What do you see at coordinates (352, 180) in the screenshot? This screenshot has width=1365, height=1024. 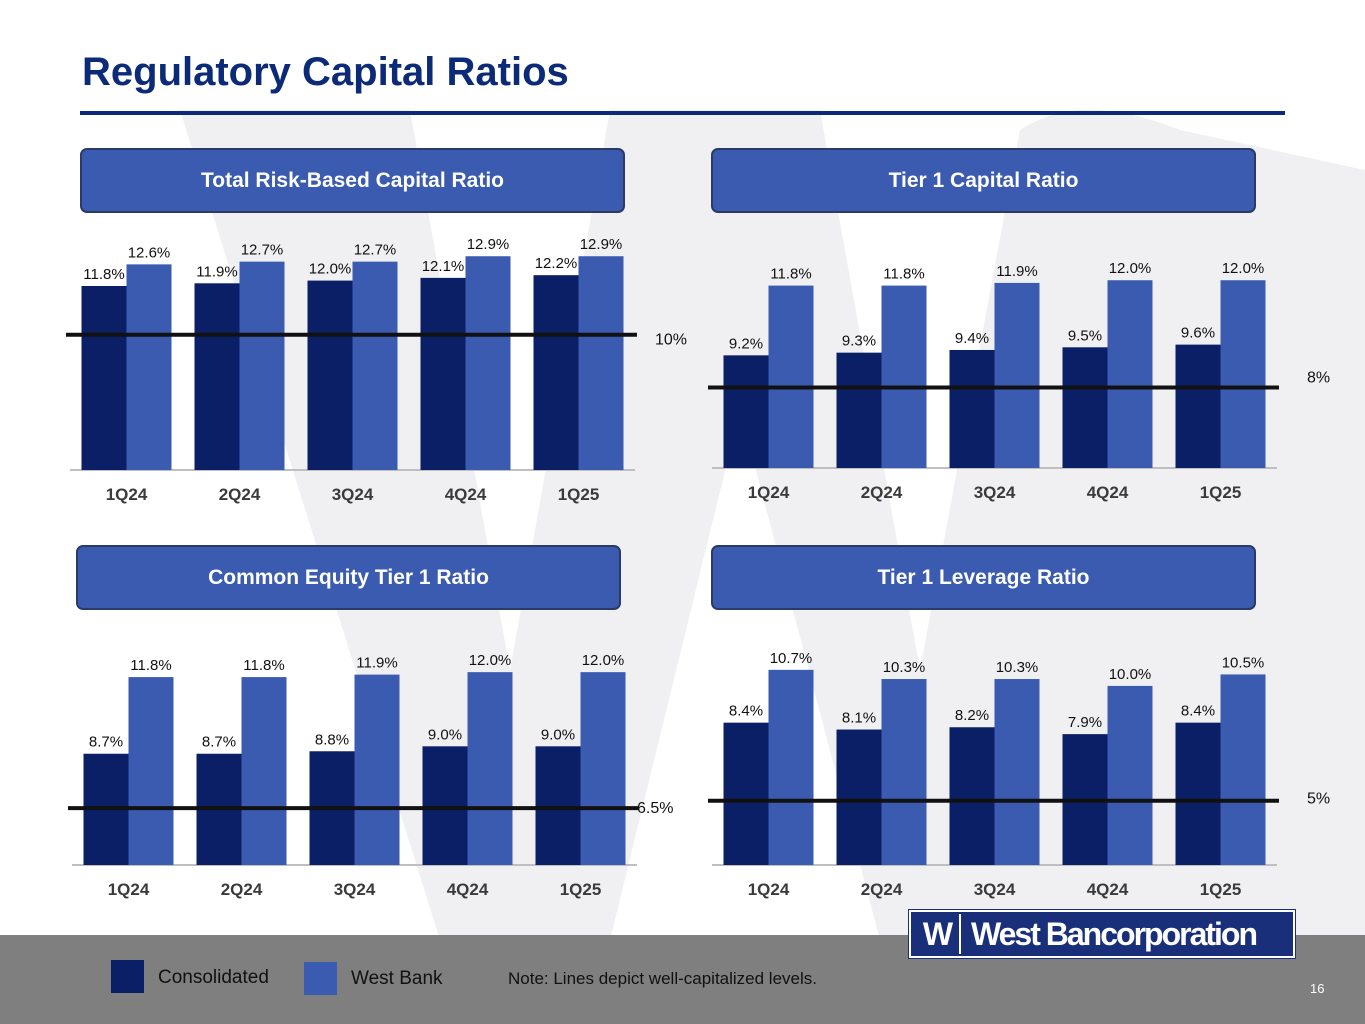 I see `chart-header-total-risk-based: Total Risk-Based Capital Ratio` at bounding box center [352, 180].